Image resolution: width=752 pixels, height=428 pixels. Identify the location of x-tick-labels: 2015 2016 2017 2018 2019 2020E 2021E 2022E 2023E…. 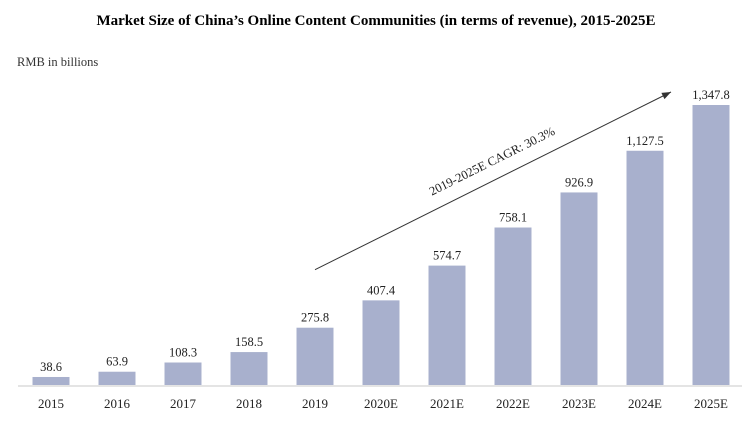
(383, 403).